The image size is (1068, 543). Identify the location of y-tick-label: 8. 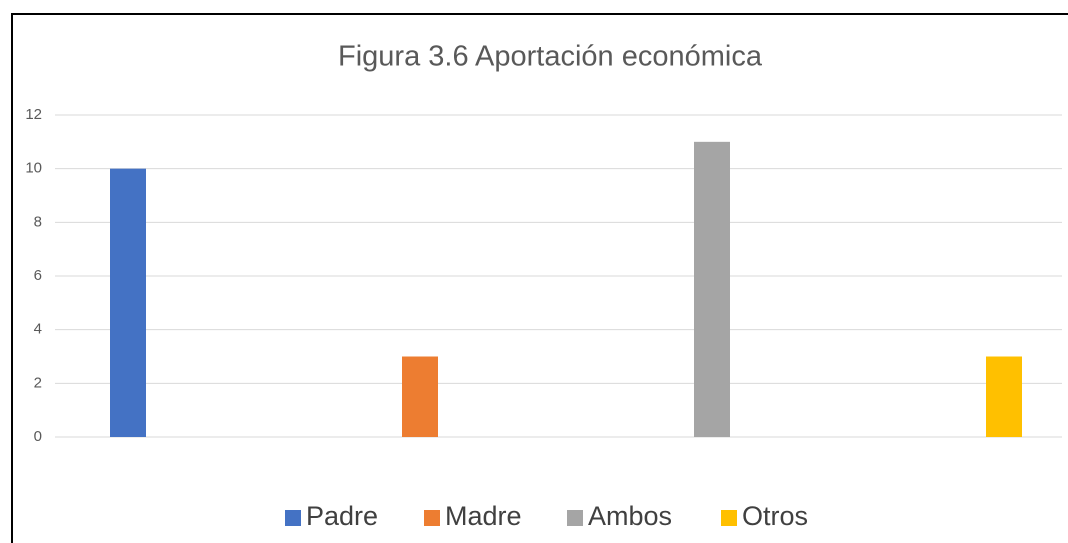
(38, 221).